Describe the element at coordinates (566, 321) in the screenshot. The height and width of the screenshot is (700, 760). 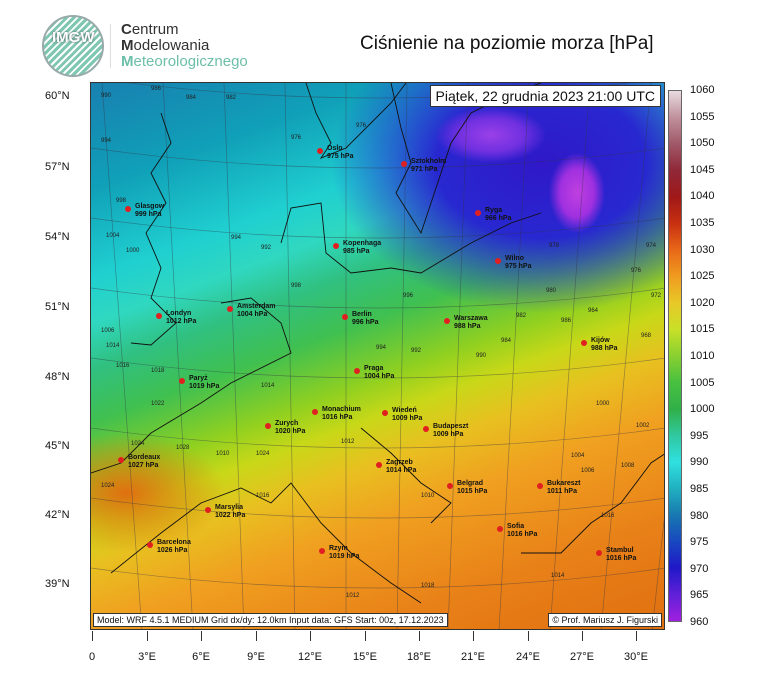
I see `isobar-label: 986` at that location.